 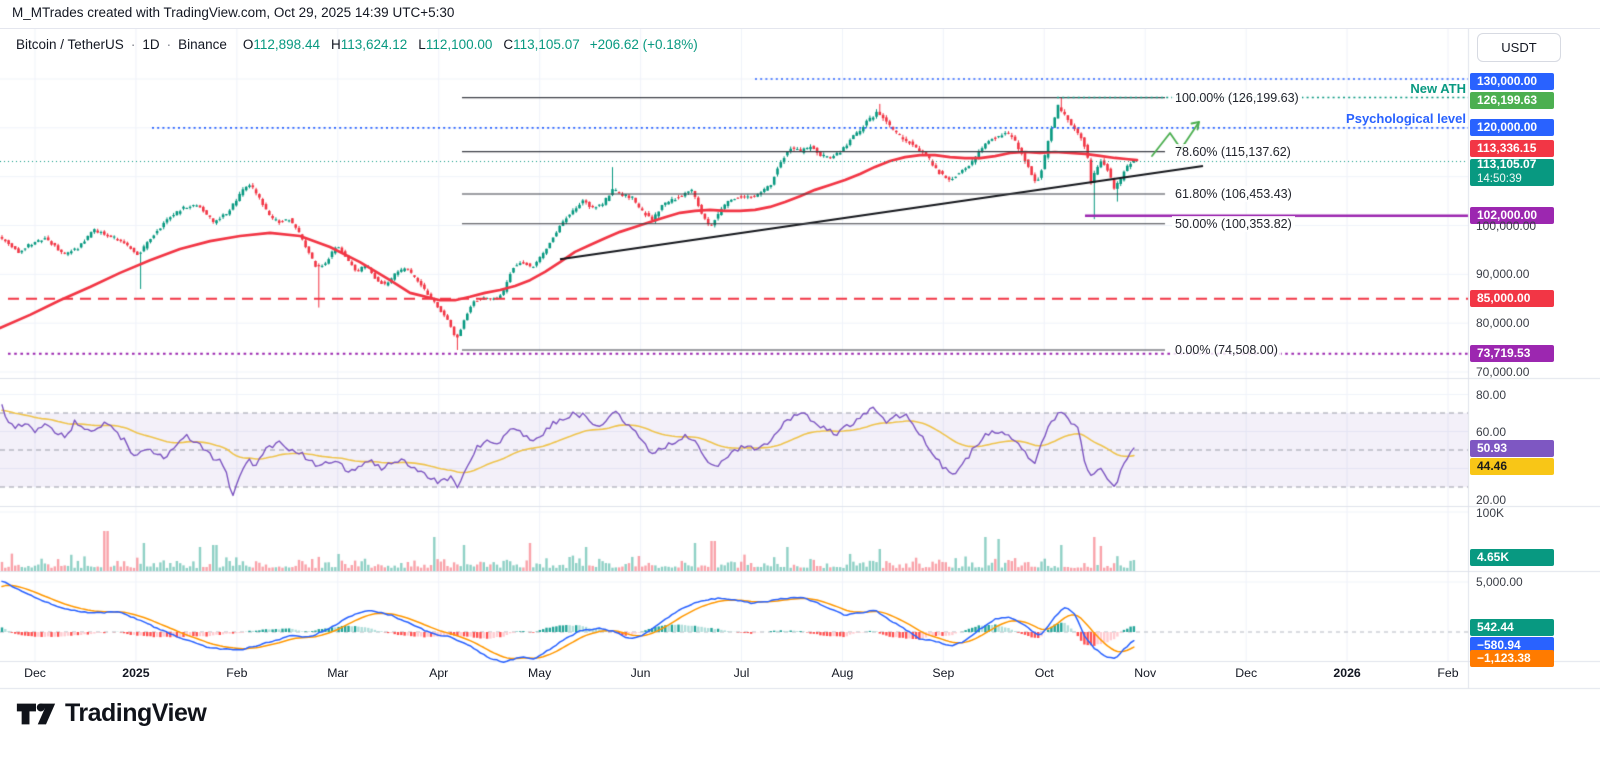 What do you see at coordinates (1145, 673) in the screenshot?
I see `time-label-nov: Nov` at bounding box center [1145, 673].